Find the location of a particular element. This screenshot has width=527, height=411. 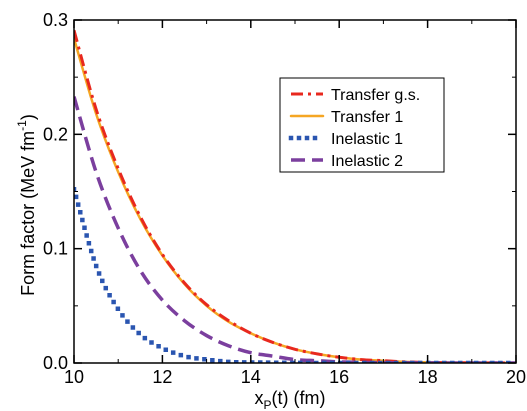

x-tick-label: 16 is located at coordinates (339, 377).